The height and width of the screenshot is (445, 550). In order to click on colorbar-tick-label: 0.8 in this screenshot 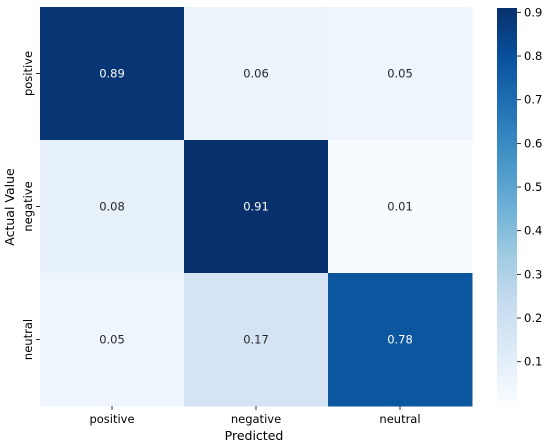, I will do `click(533, 56)`.